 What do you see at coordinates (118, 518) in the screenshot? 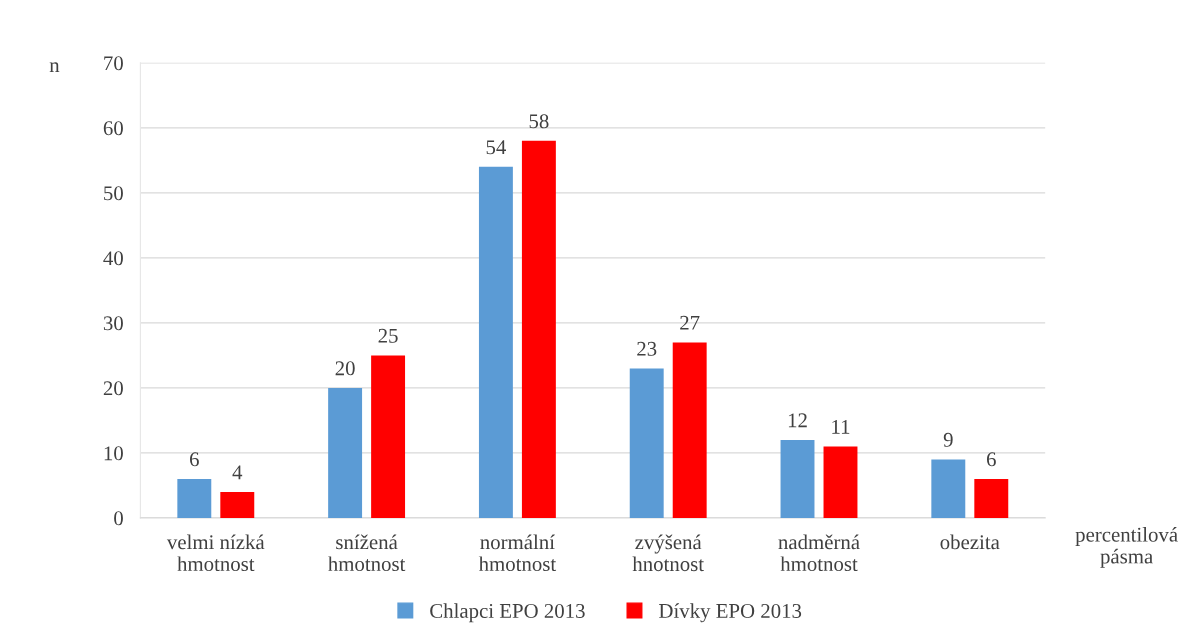
I see `y-tick-label: 0` at bounding box center [118, 518].